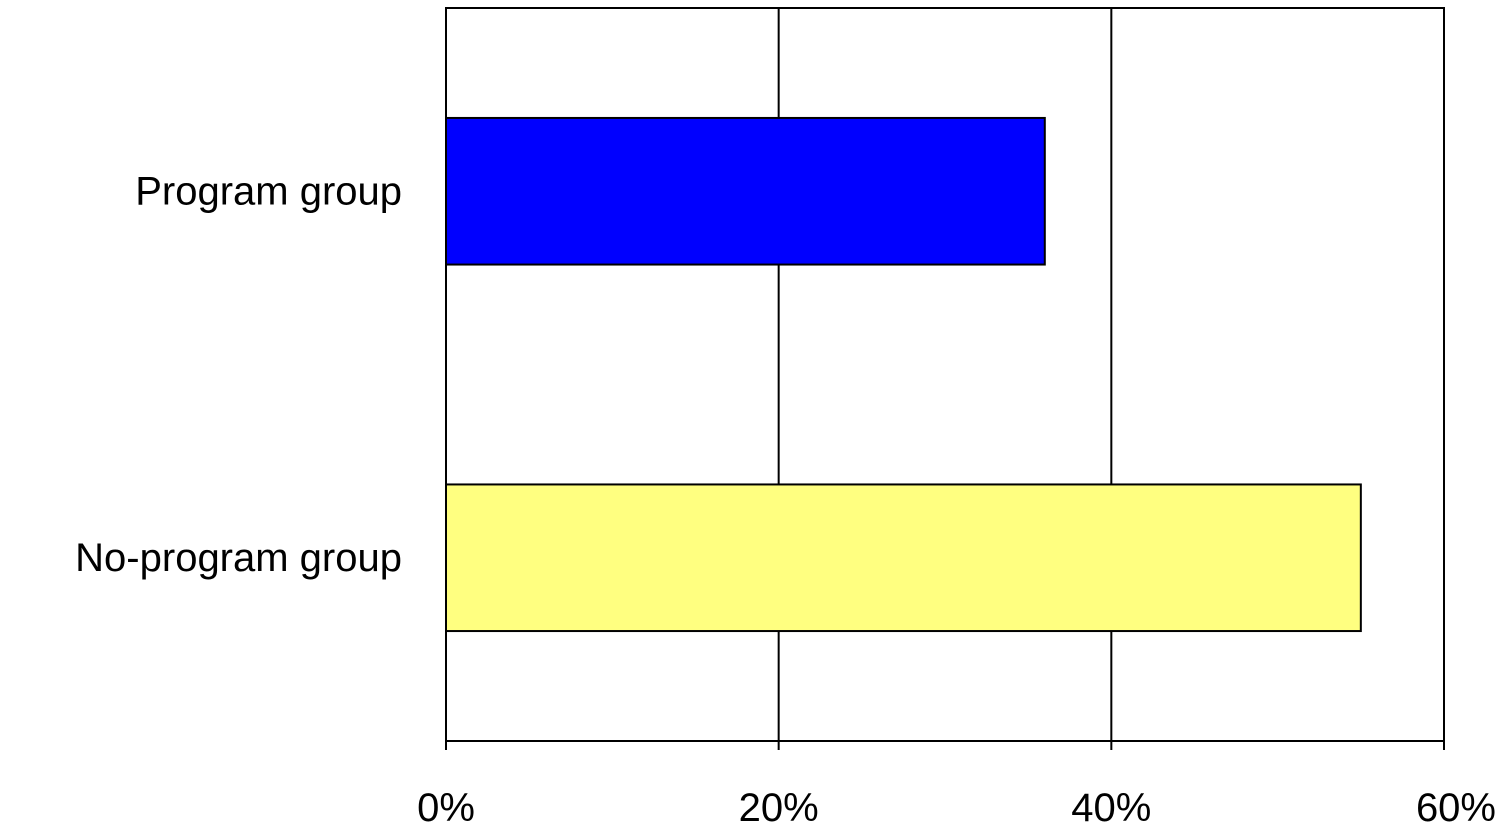 The image size is (1500, 836). I want to click on tick-label-1: 20%, so click(779, 808).